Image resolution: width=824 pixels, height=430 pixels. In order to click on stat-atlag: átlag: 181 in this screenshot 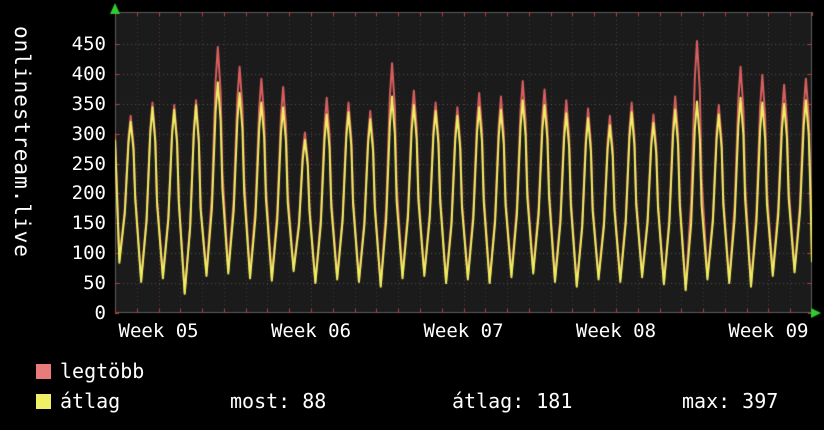, I will do `click(512, 401)`.